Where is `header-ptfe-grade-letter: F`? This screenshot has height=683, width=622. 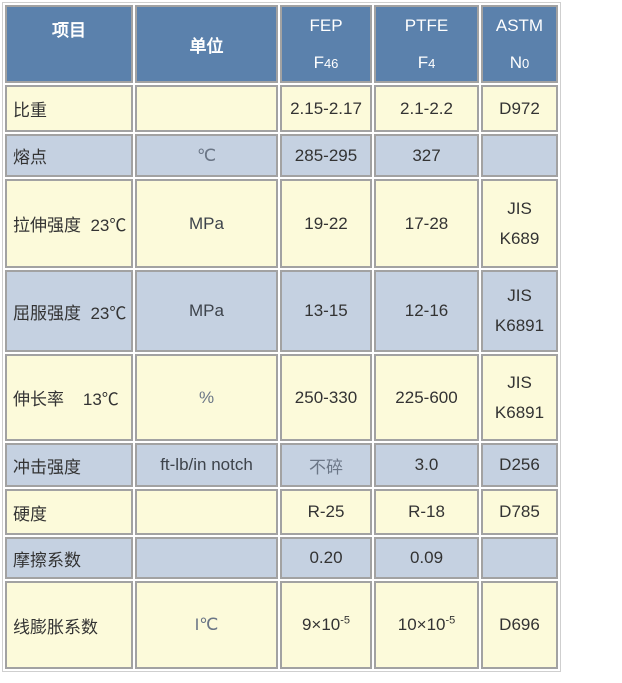
header-ptfe-grade-letter: F is located at coordinates (423, 62).